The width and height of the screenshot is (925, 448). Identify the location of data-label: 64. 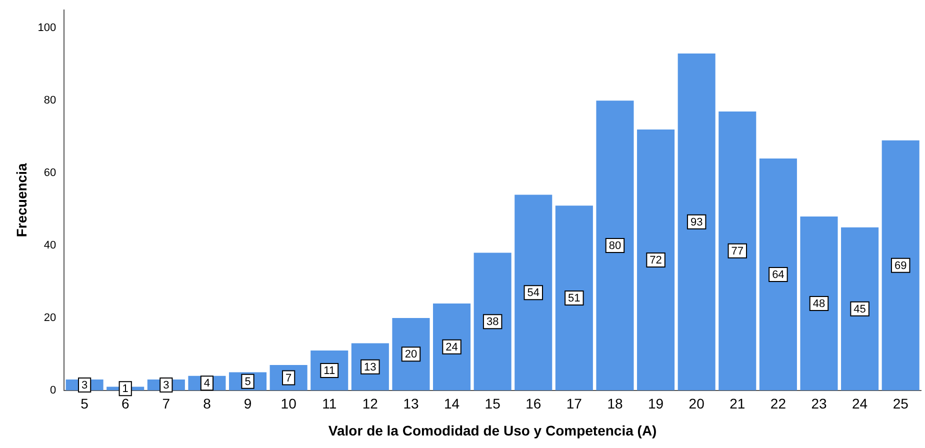
(778, 275).